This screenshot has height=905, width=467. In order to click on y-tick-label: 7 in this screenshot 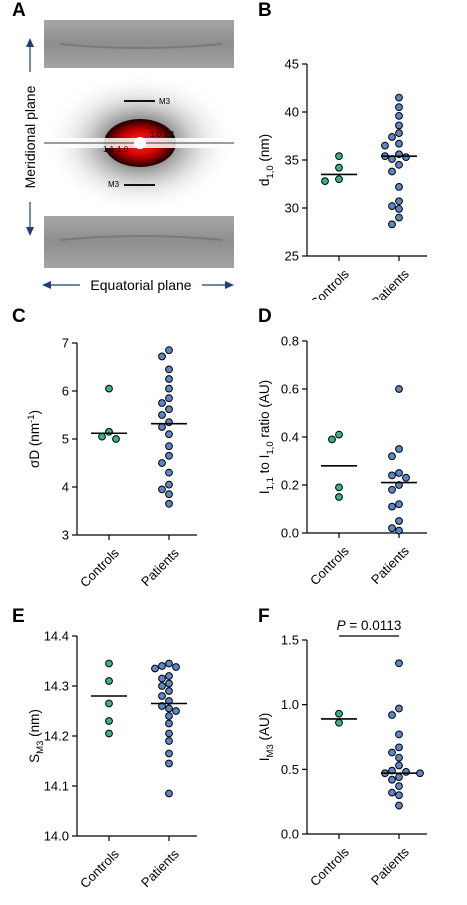, I will do `click(65, 343)`.